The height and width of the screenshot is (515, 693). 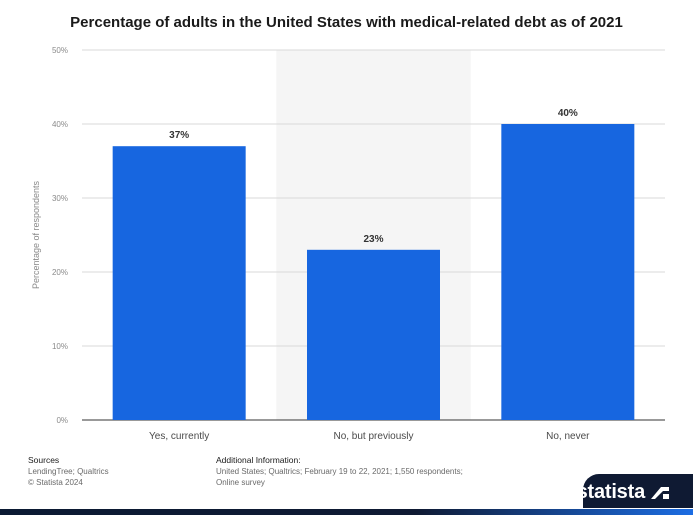 What do you see at coordinates (373, 436) in the screenshot?
I see `x-tick-label: No, but previously` at bounding box center [373, 436].